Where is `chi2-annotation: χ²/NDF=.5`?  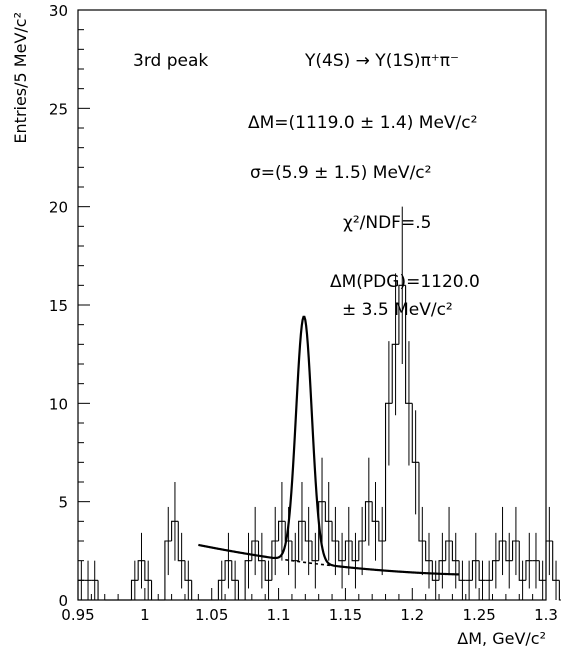
chi2-annotation: χ²/NDF=.5 is located at coordinates (387, 223).